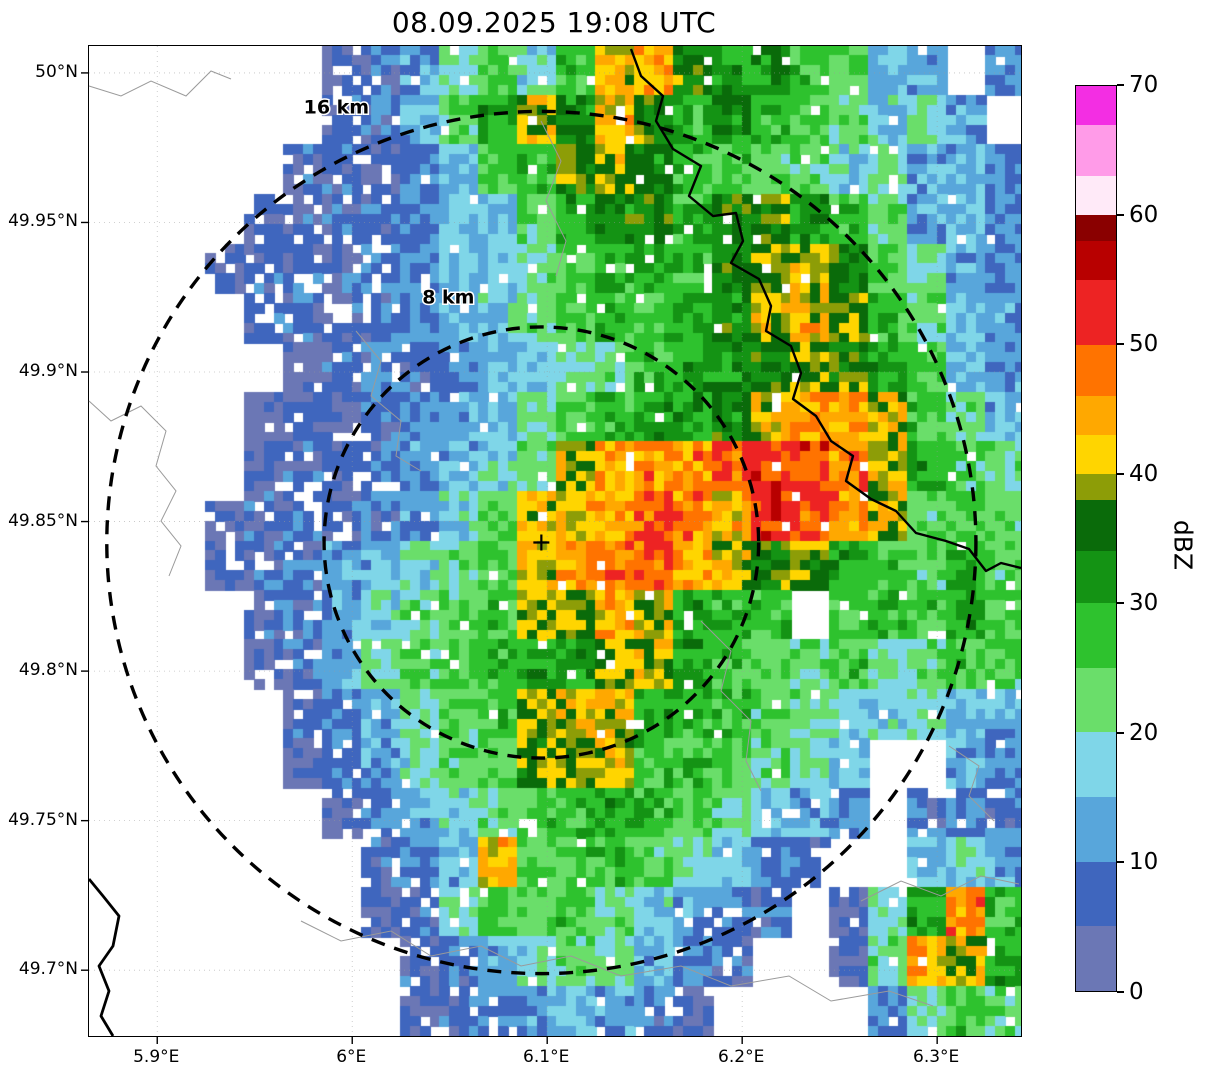 The image size is (1207, 1069). I want to click on y-tick-label: 49.85°N, so click(43, 520).